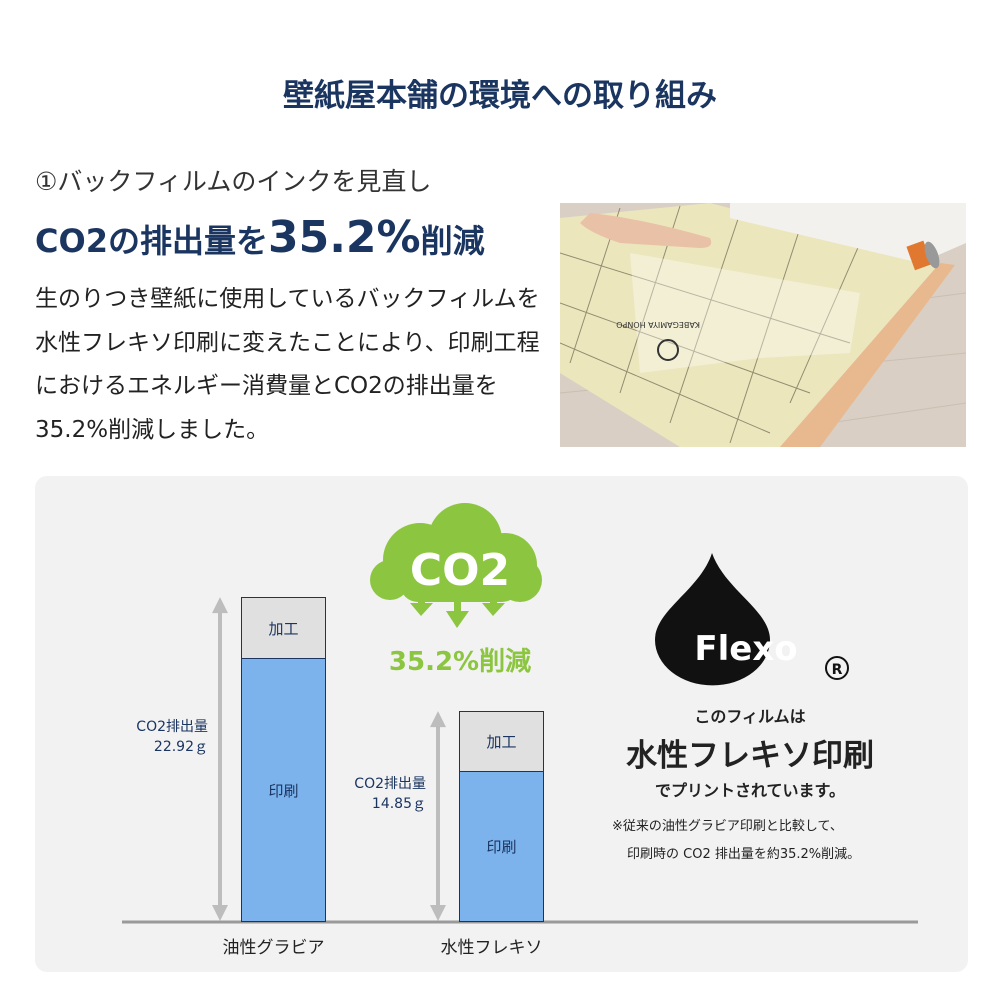 This screenshot has width=1000, height=1000. I want to click on flexo-note1: ※従来の油性グラビア印刷と比較して、, so click(727, 826).